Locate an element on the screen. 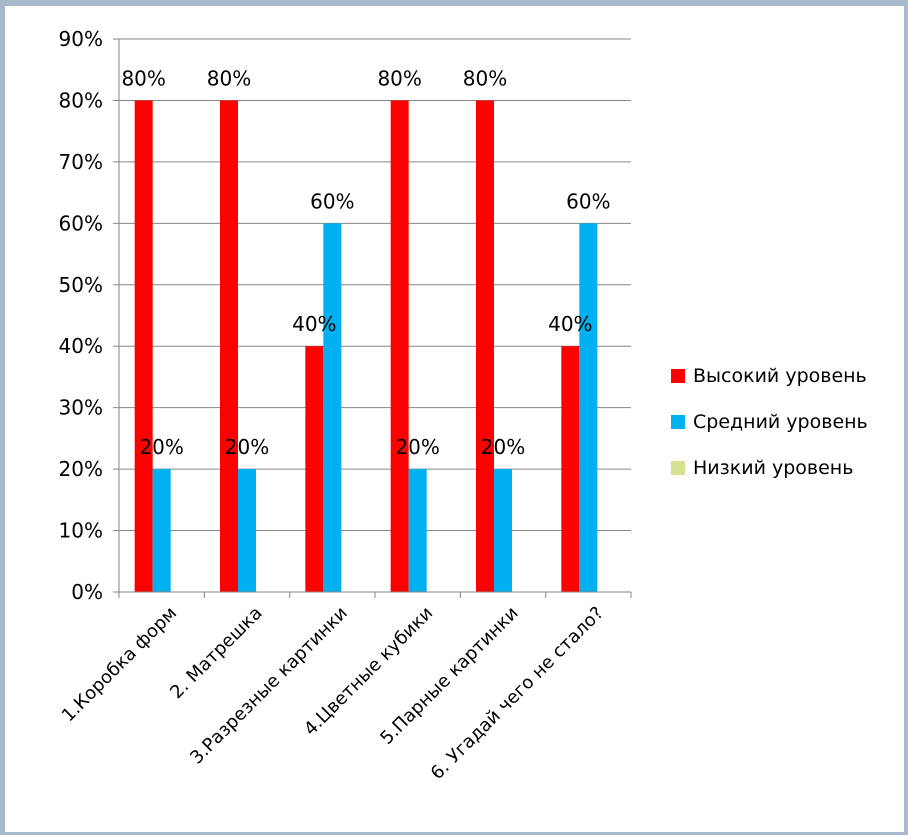 The height and width of the screenshot is (835, 908). y-tick-label: 0% is located at coordinates (87, 592).